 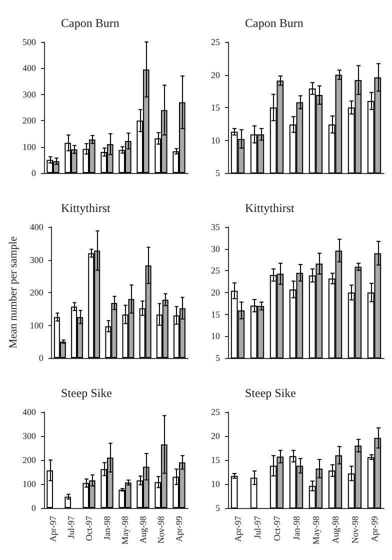 What do you see at coordinates (14, 292) in the screenshot?
I see `y-axis-title: Mean number per sample` at bounding box center [14, 292].